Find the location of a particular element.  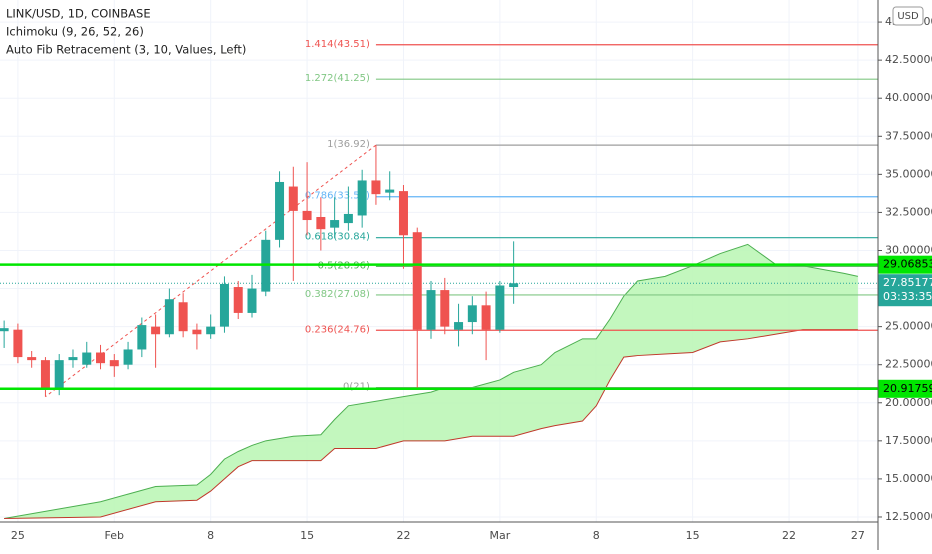

y-tick-label: 37.50000 is located at coordinates (908, 135).